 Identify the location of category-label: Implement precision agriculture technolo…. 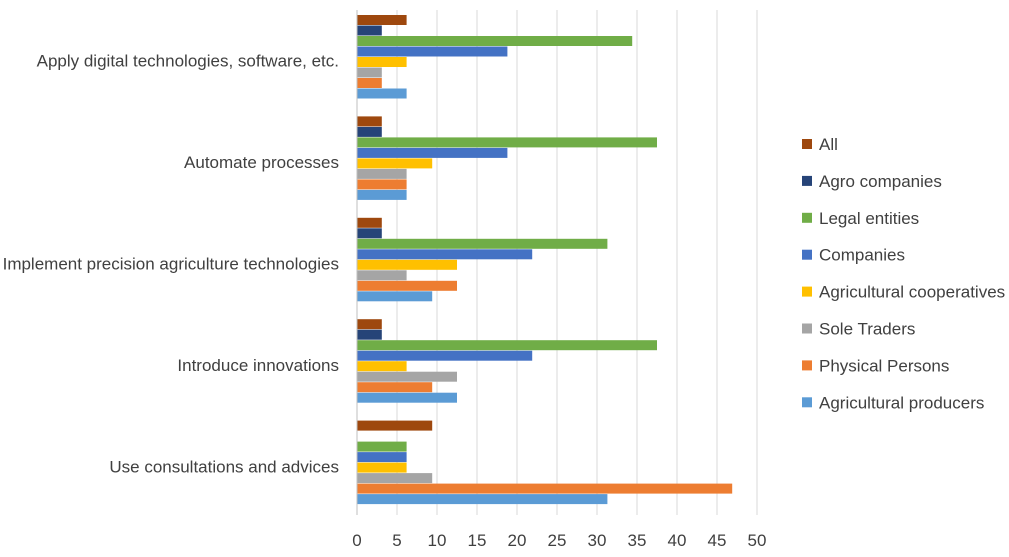
(171, 264).